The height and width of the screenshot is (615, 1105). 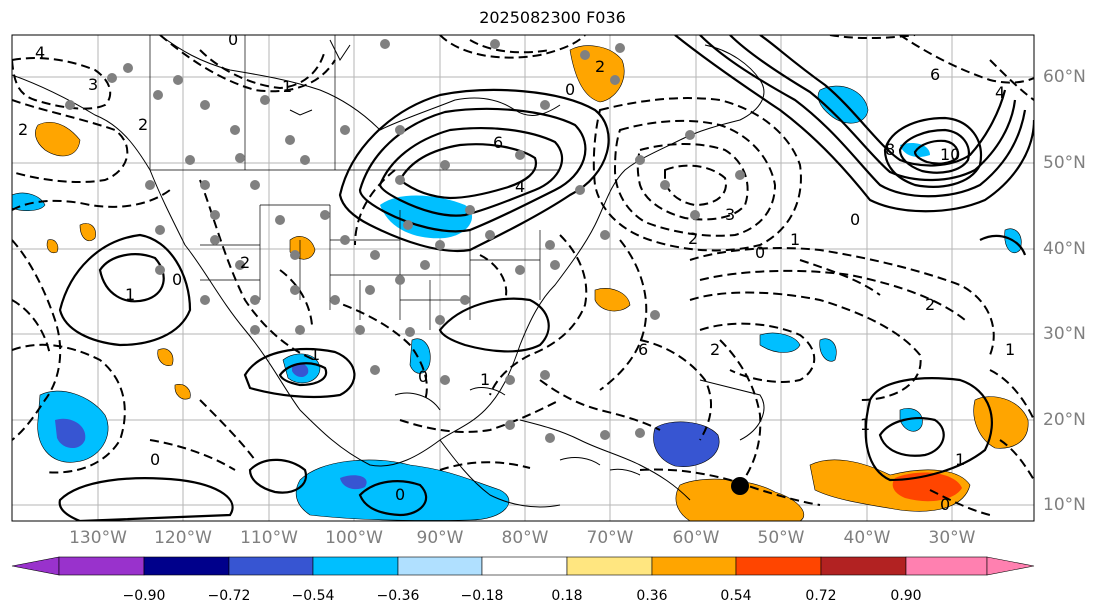 What do you see at coordinates (736, 596) in the screenshot?
I see `colorbar-tick-label: 0.54` at bounding box center [736, 596].